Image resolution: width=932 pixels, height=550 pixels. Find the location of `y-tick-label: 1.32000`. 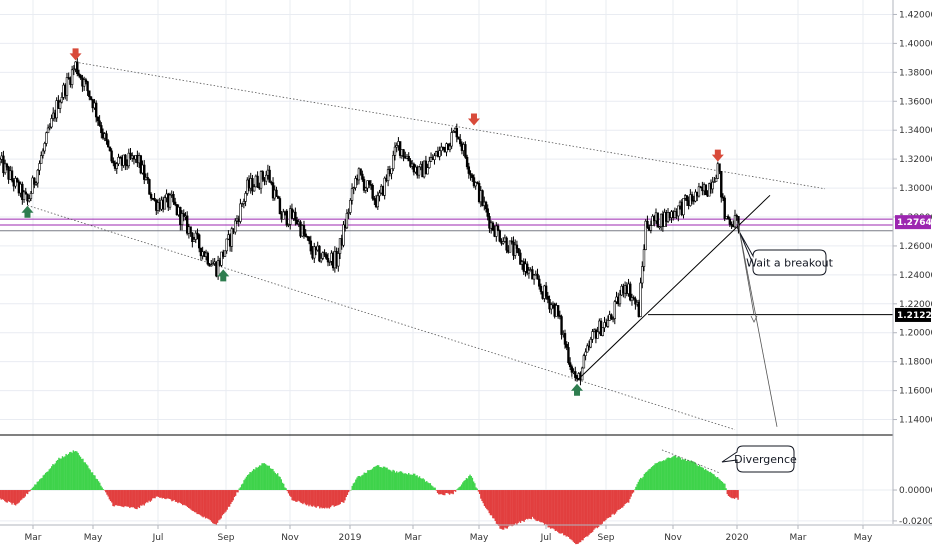

y-tick-label: 1.32000 is located at coordinates (915, 160).